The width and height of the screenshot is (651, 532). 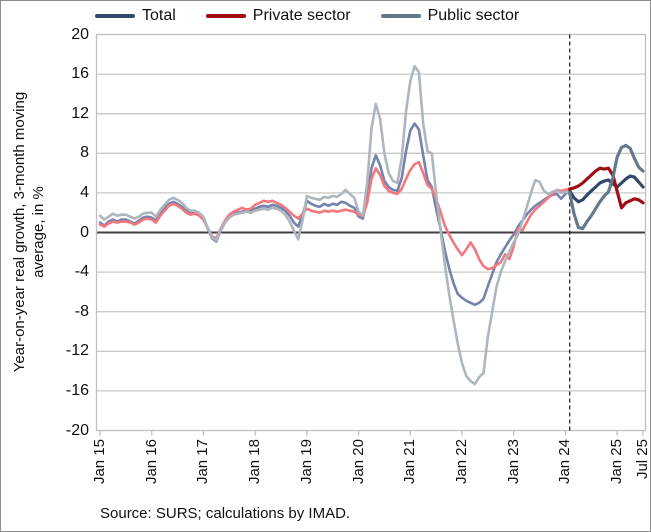 What do you see at coordinates (151, 462) in the screenshot?
I see `x-tick-label: Jan 16` at bounding box center [151, 462].